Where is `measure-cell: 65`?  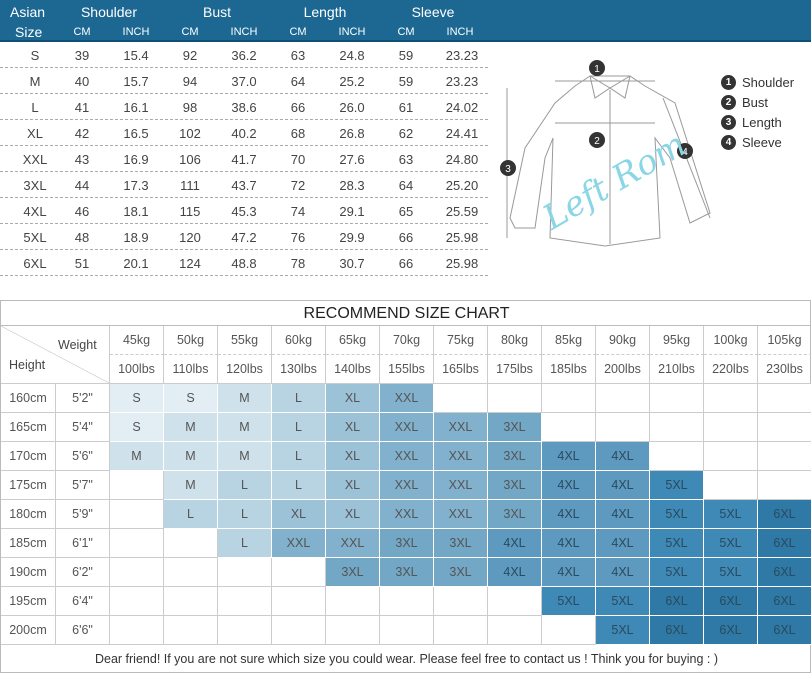
measure-cell: 65 is located at coordinates (406, 211).